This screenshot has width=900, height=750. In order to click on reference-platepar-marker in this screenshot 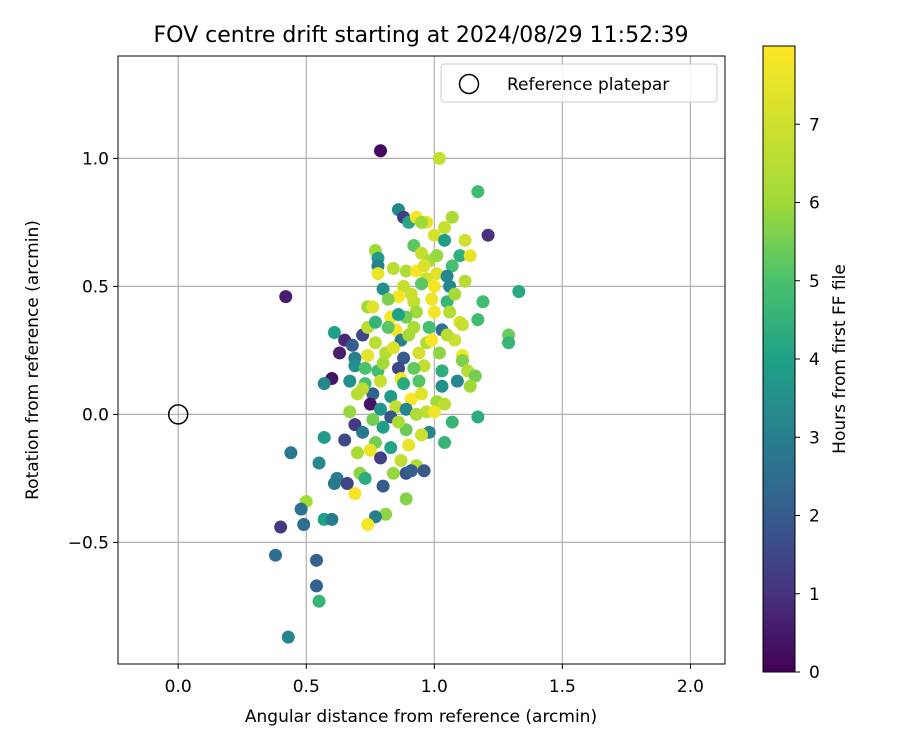, I will do `click(178, 414)`.